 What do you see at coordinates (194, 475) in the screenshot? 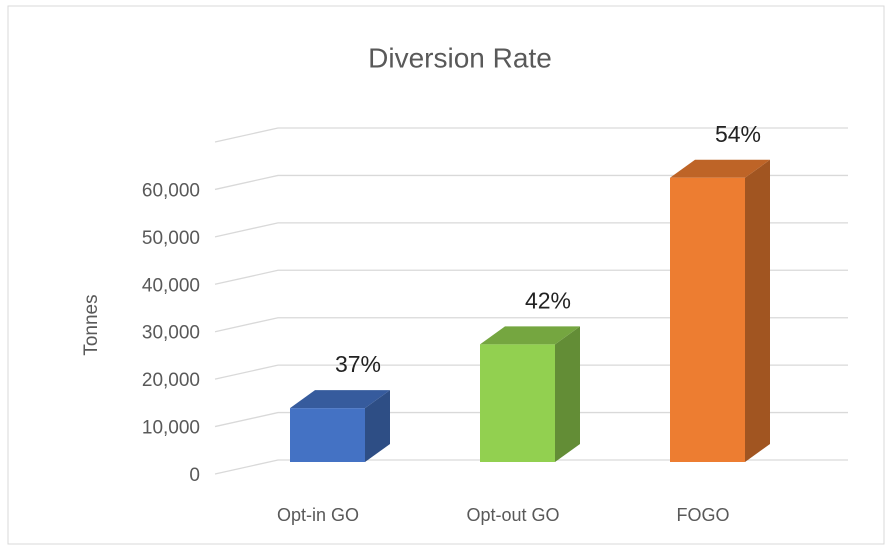
I see `y-tick-label: 0` at bounding box center [194, 475].